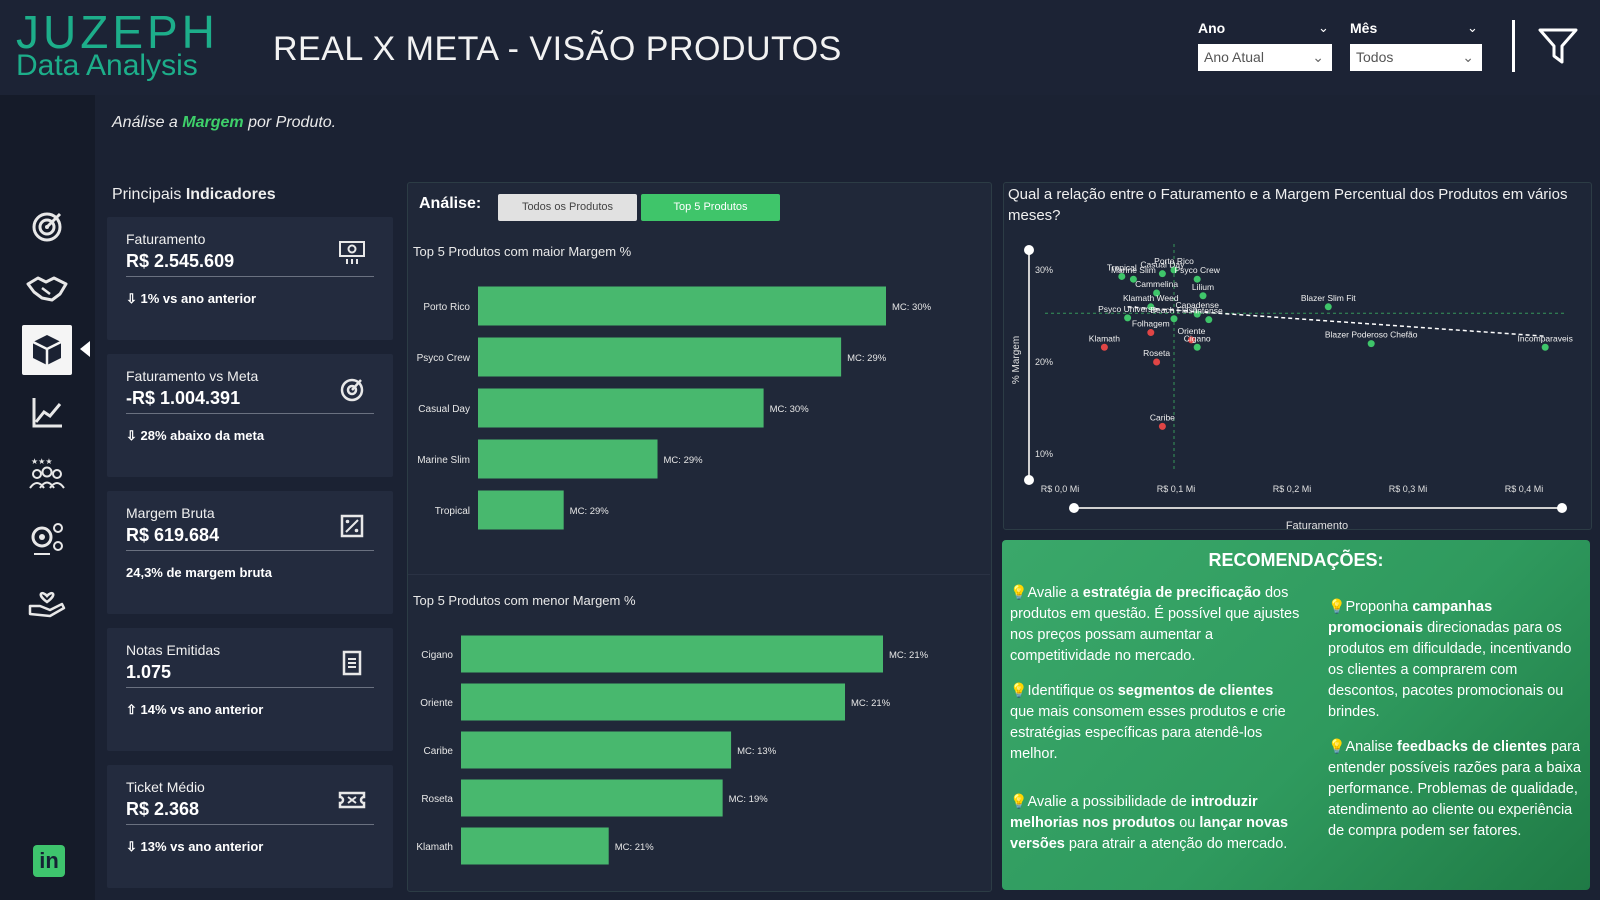 The width and height of the screenshot is (1600, 900). What do you see at coordinates (1127, 309) in the screenshot?
I see `scatter-point-label: Psyco Universe` at bounding box center [1127, 309].